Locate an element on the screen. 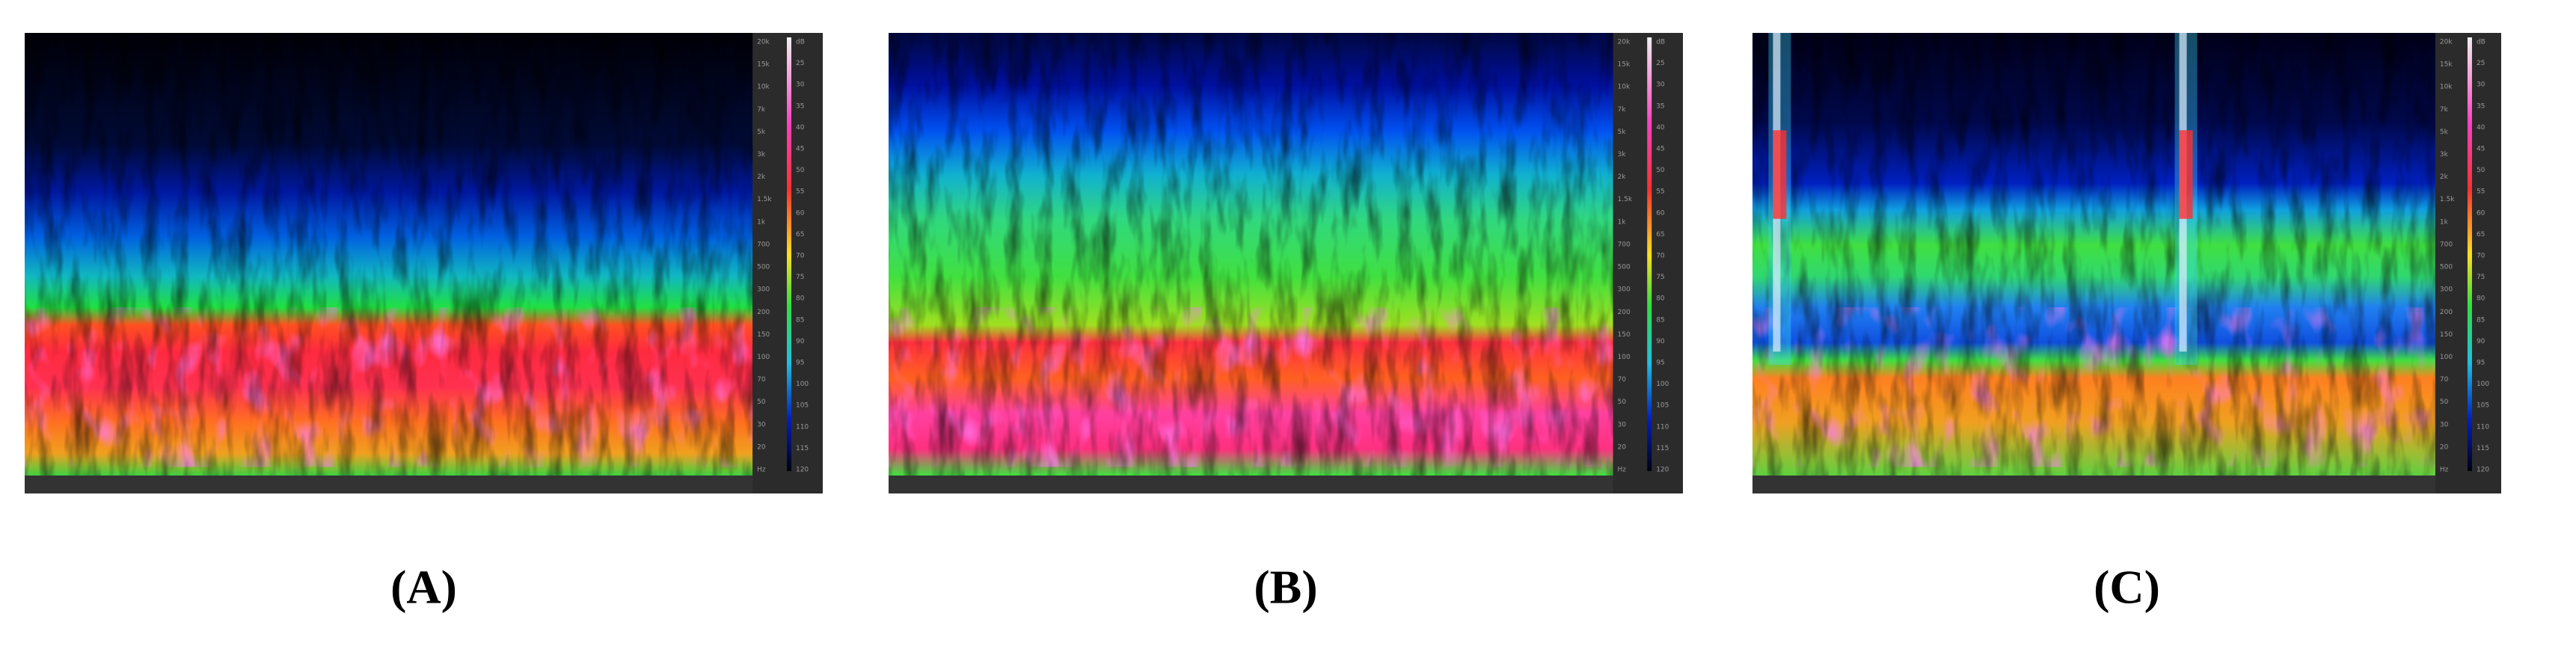 The width and height of the screenshot is (2576, 646). frequency-label: 1k is located at coordinates (2444, 222).